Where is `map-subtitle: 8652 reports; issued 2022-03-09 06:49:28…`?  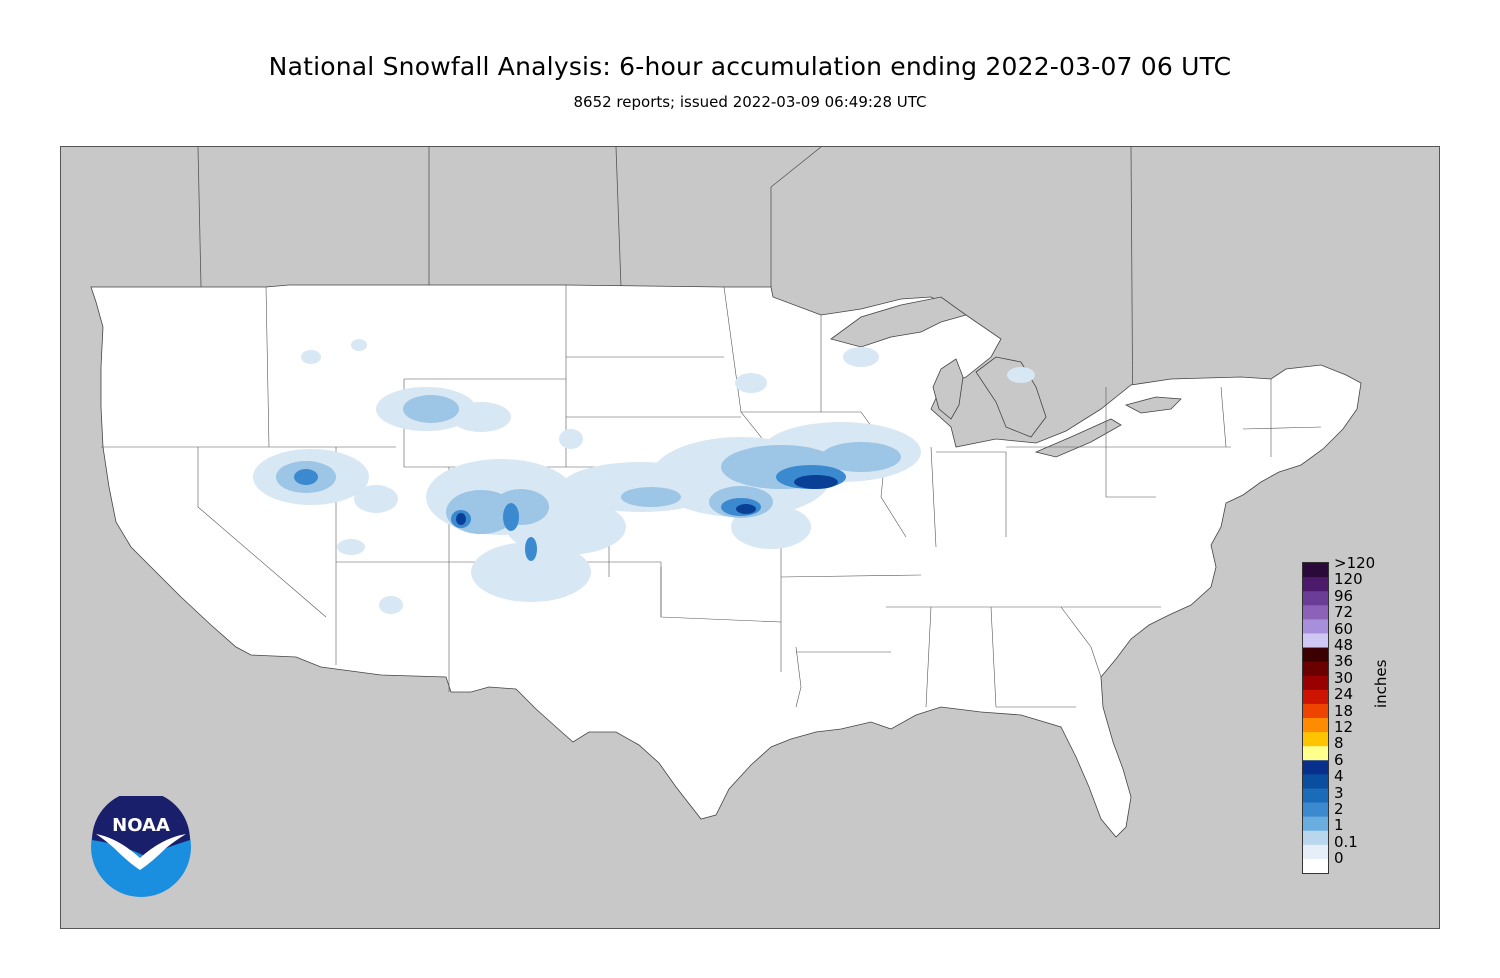
map-subtitle: 8652 reports; issued 2022-03-09 06:49:28… is located at coordinates (750, 102).